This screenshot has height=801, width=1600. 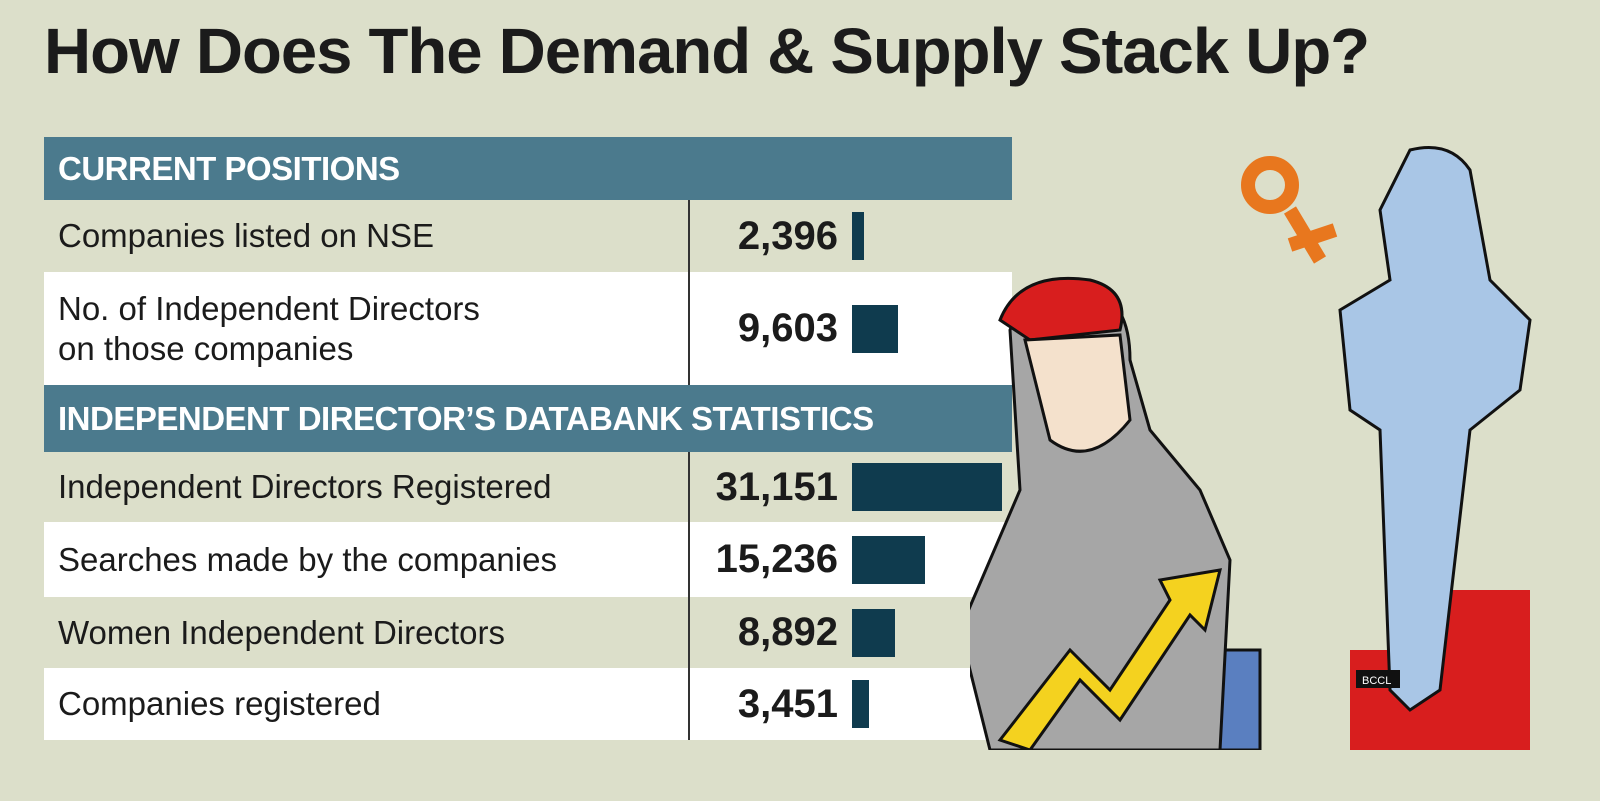 I want to click on row-label-line: on those companies, so click(x=206, y=348).